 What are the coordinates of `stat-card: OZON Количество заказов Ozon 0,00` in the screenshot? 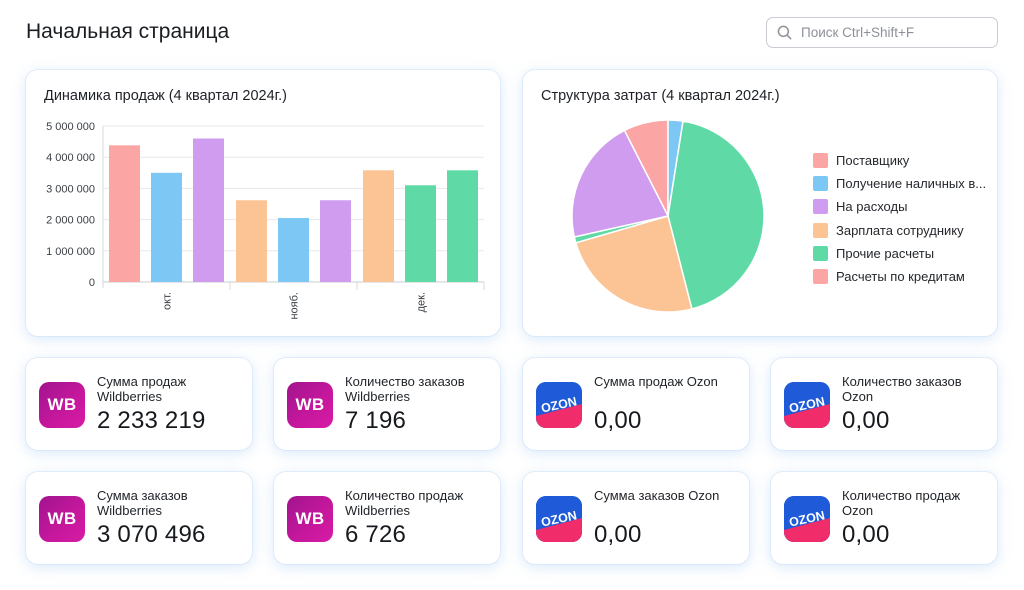 It's located at (884, 404).